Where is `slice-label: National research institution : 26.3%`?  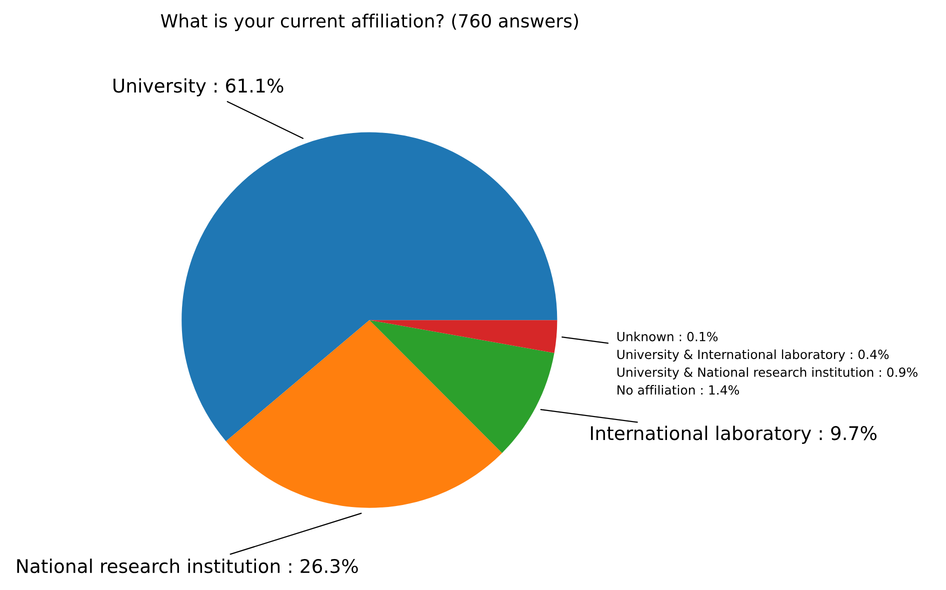
slice-label: National research institution : 26.3% is located at coordinates (187, 566).